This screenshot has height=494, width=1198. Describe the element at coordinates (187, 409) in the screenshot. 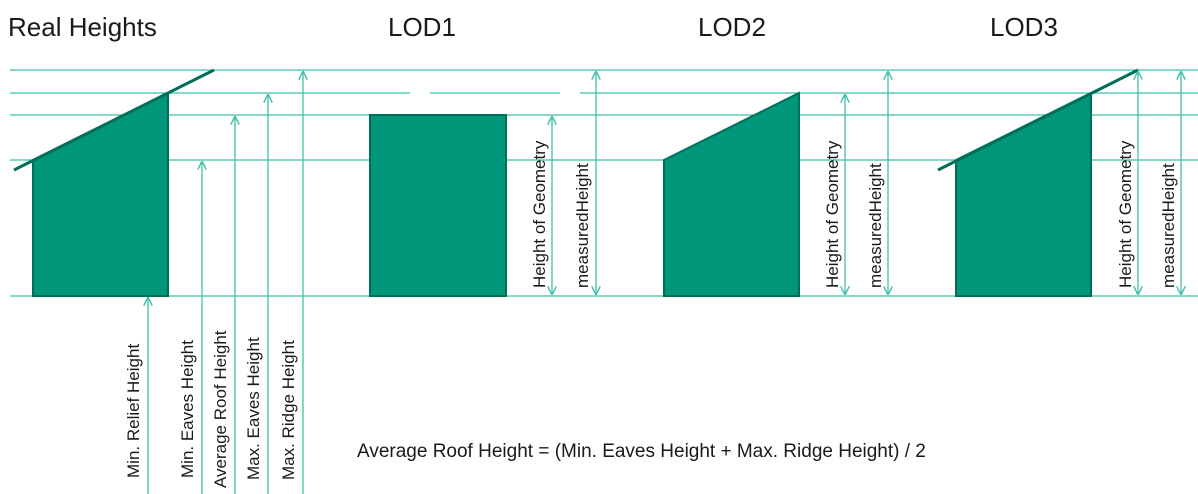

I see `label-min-eaves-height: Min. Eaves Height` at that location.